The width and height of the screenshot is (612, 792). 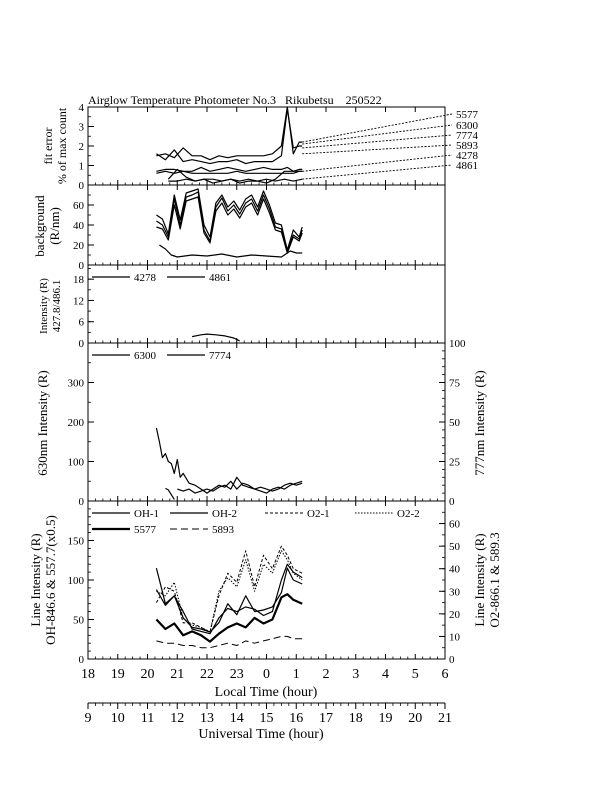 I want to click on universal-tick-label-20: 20, so click(x=415, y=718).